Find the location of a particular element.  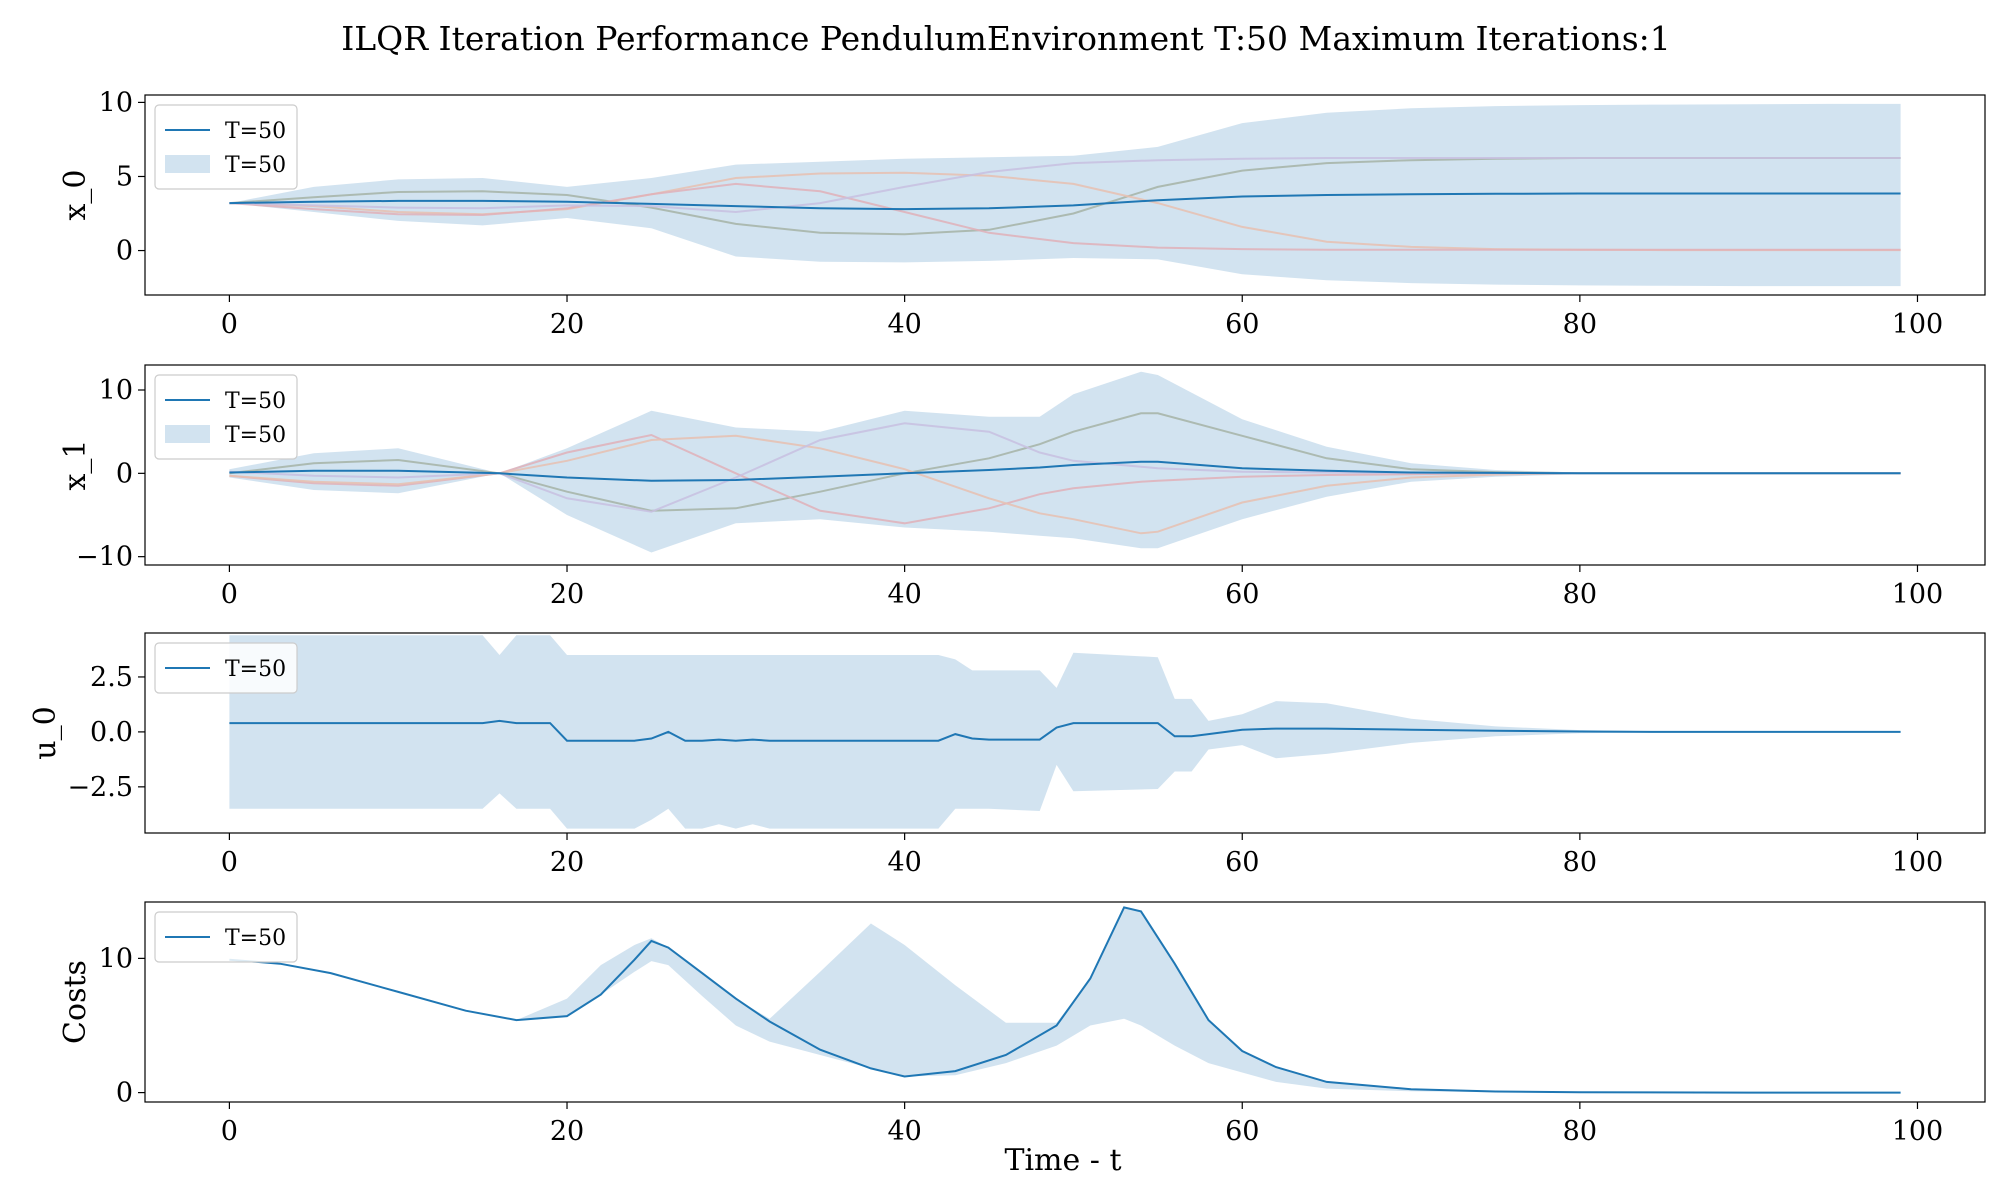

y-tick-label: 2.5 is located at coordinates (111, 677).